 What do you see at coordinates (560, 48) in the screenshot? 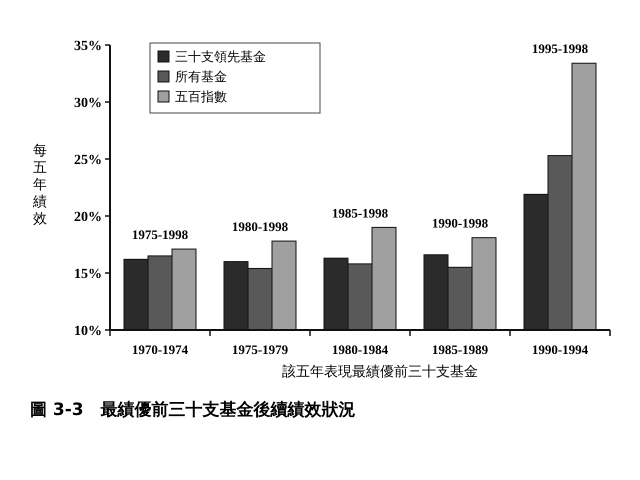
I see `annotation: 1995-1998` at bounding box center [560, 48].